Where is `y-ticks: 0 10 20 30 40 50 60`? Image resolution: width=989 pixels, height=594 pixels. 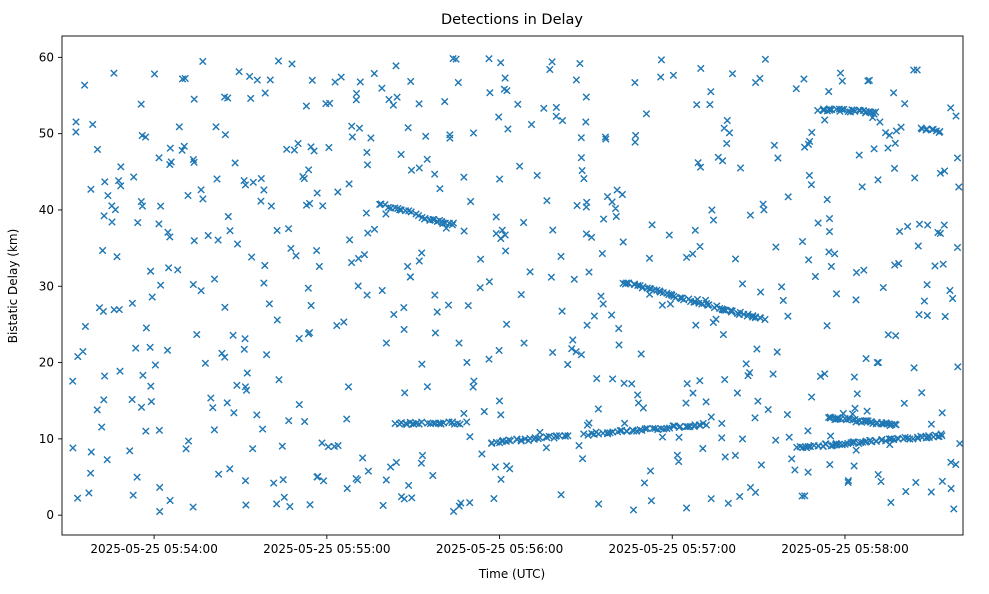
y-ticks: 0 10 20 30 40 50 60 is located at coordinates (50, 286).